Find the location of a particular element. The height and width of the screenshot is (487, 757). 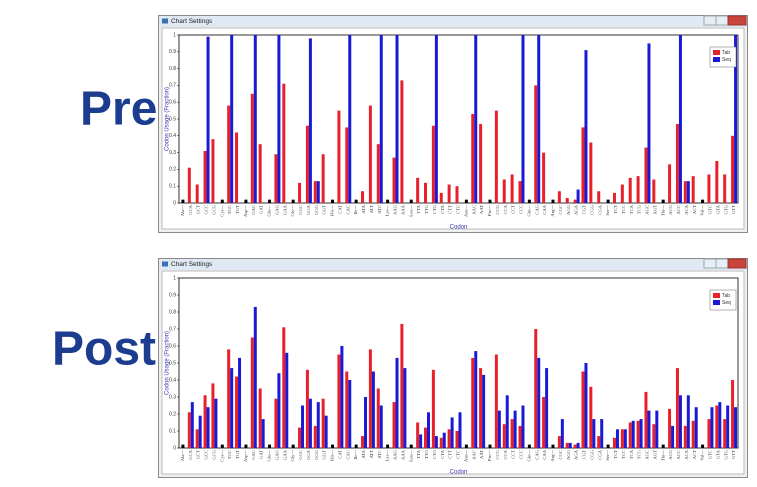

y-tick-label: 0.6 is located at coordinates (172, 346).